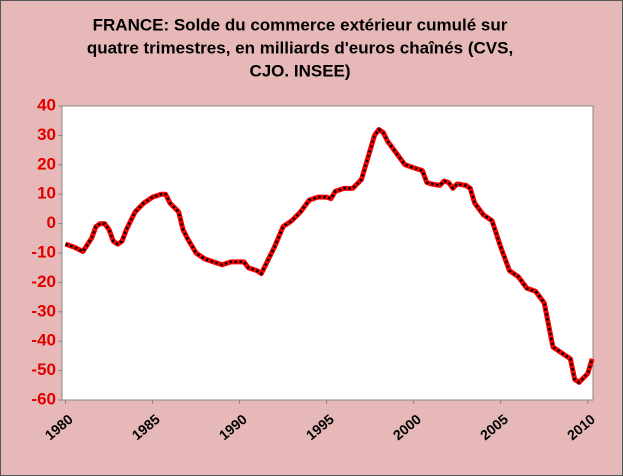 The image size is (623, 476). Describe the element at coordinates (43, 398) in the screenshot. I see `y-tick-label: -60` at that location.